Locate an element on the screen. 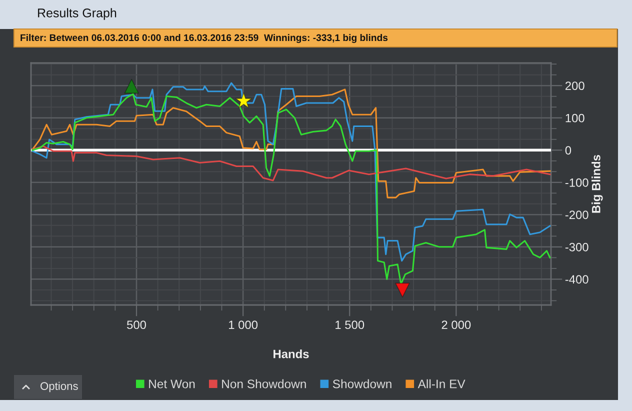 This screenshot has height=411, width=632. chart-subtitle: Filter: Between 06.03.2016 0:00 and 16.03.2016 23:59 Winnings: -333,1 big blinds is located at coordinates (204, 38).